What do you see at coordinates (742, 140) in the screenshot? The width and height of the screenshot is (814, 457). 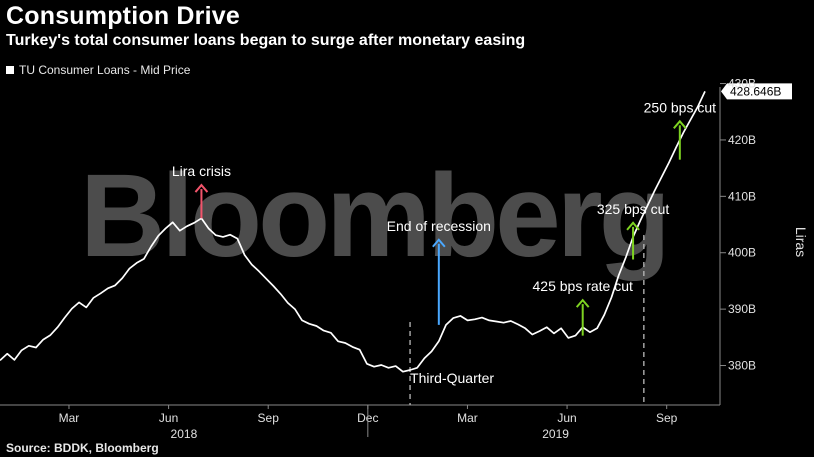 I see `y-tick-label: 420B` at bounding box center [742, 140].